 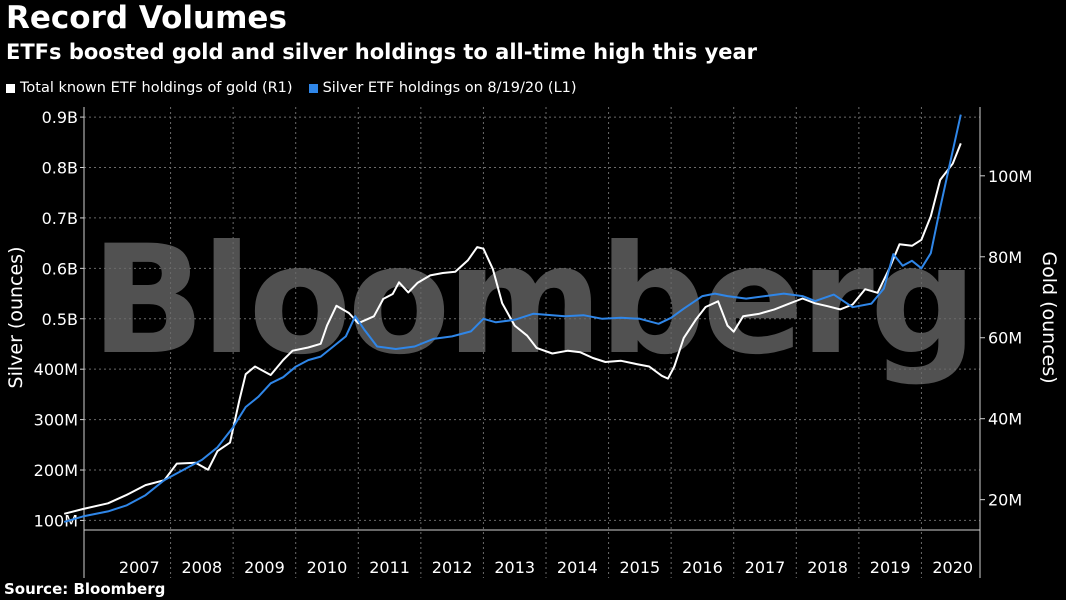 I want to click on x-axis-tick-label: 2019, so click(x=890, y=567).